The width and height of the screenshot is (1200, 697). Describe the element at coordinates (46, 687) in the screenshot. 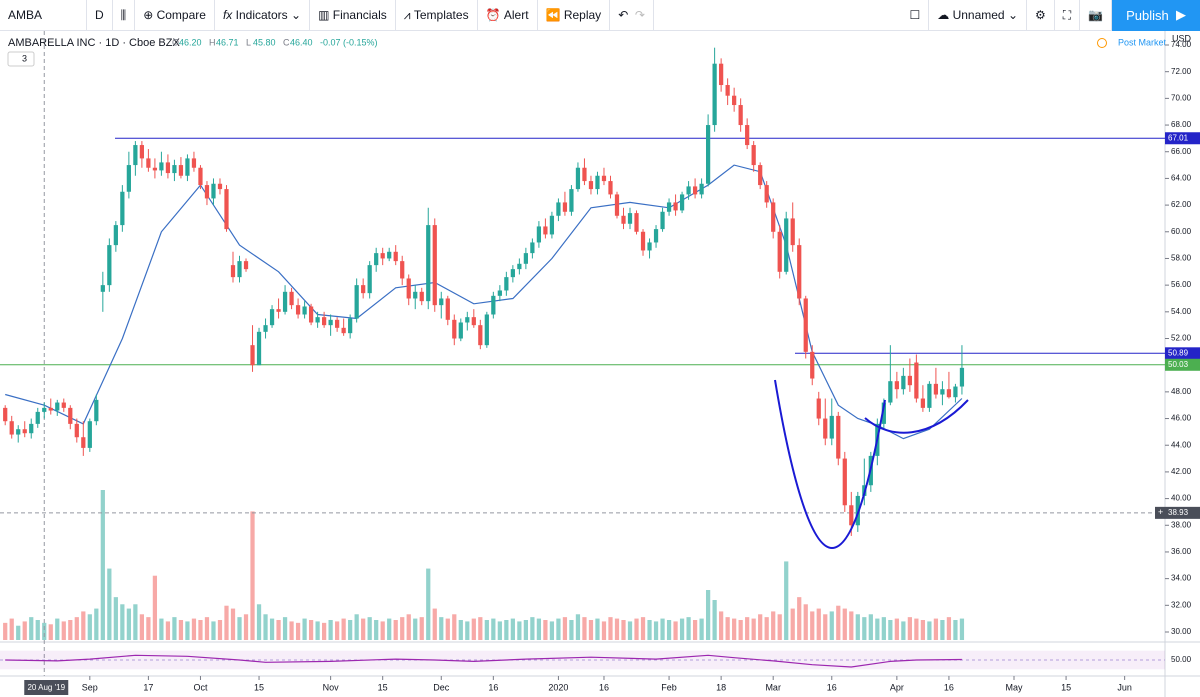

I see `crosshair-x-tag` at that location.